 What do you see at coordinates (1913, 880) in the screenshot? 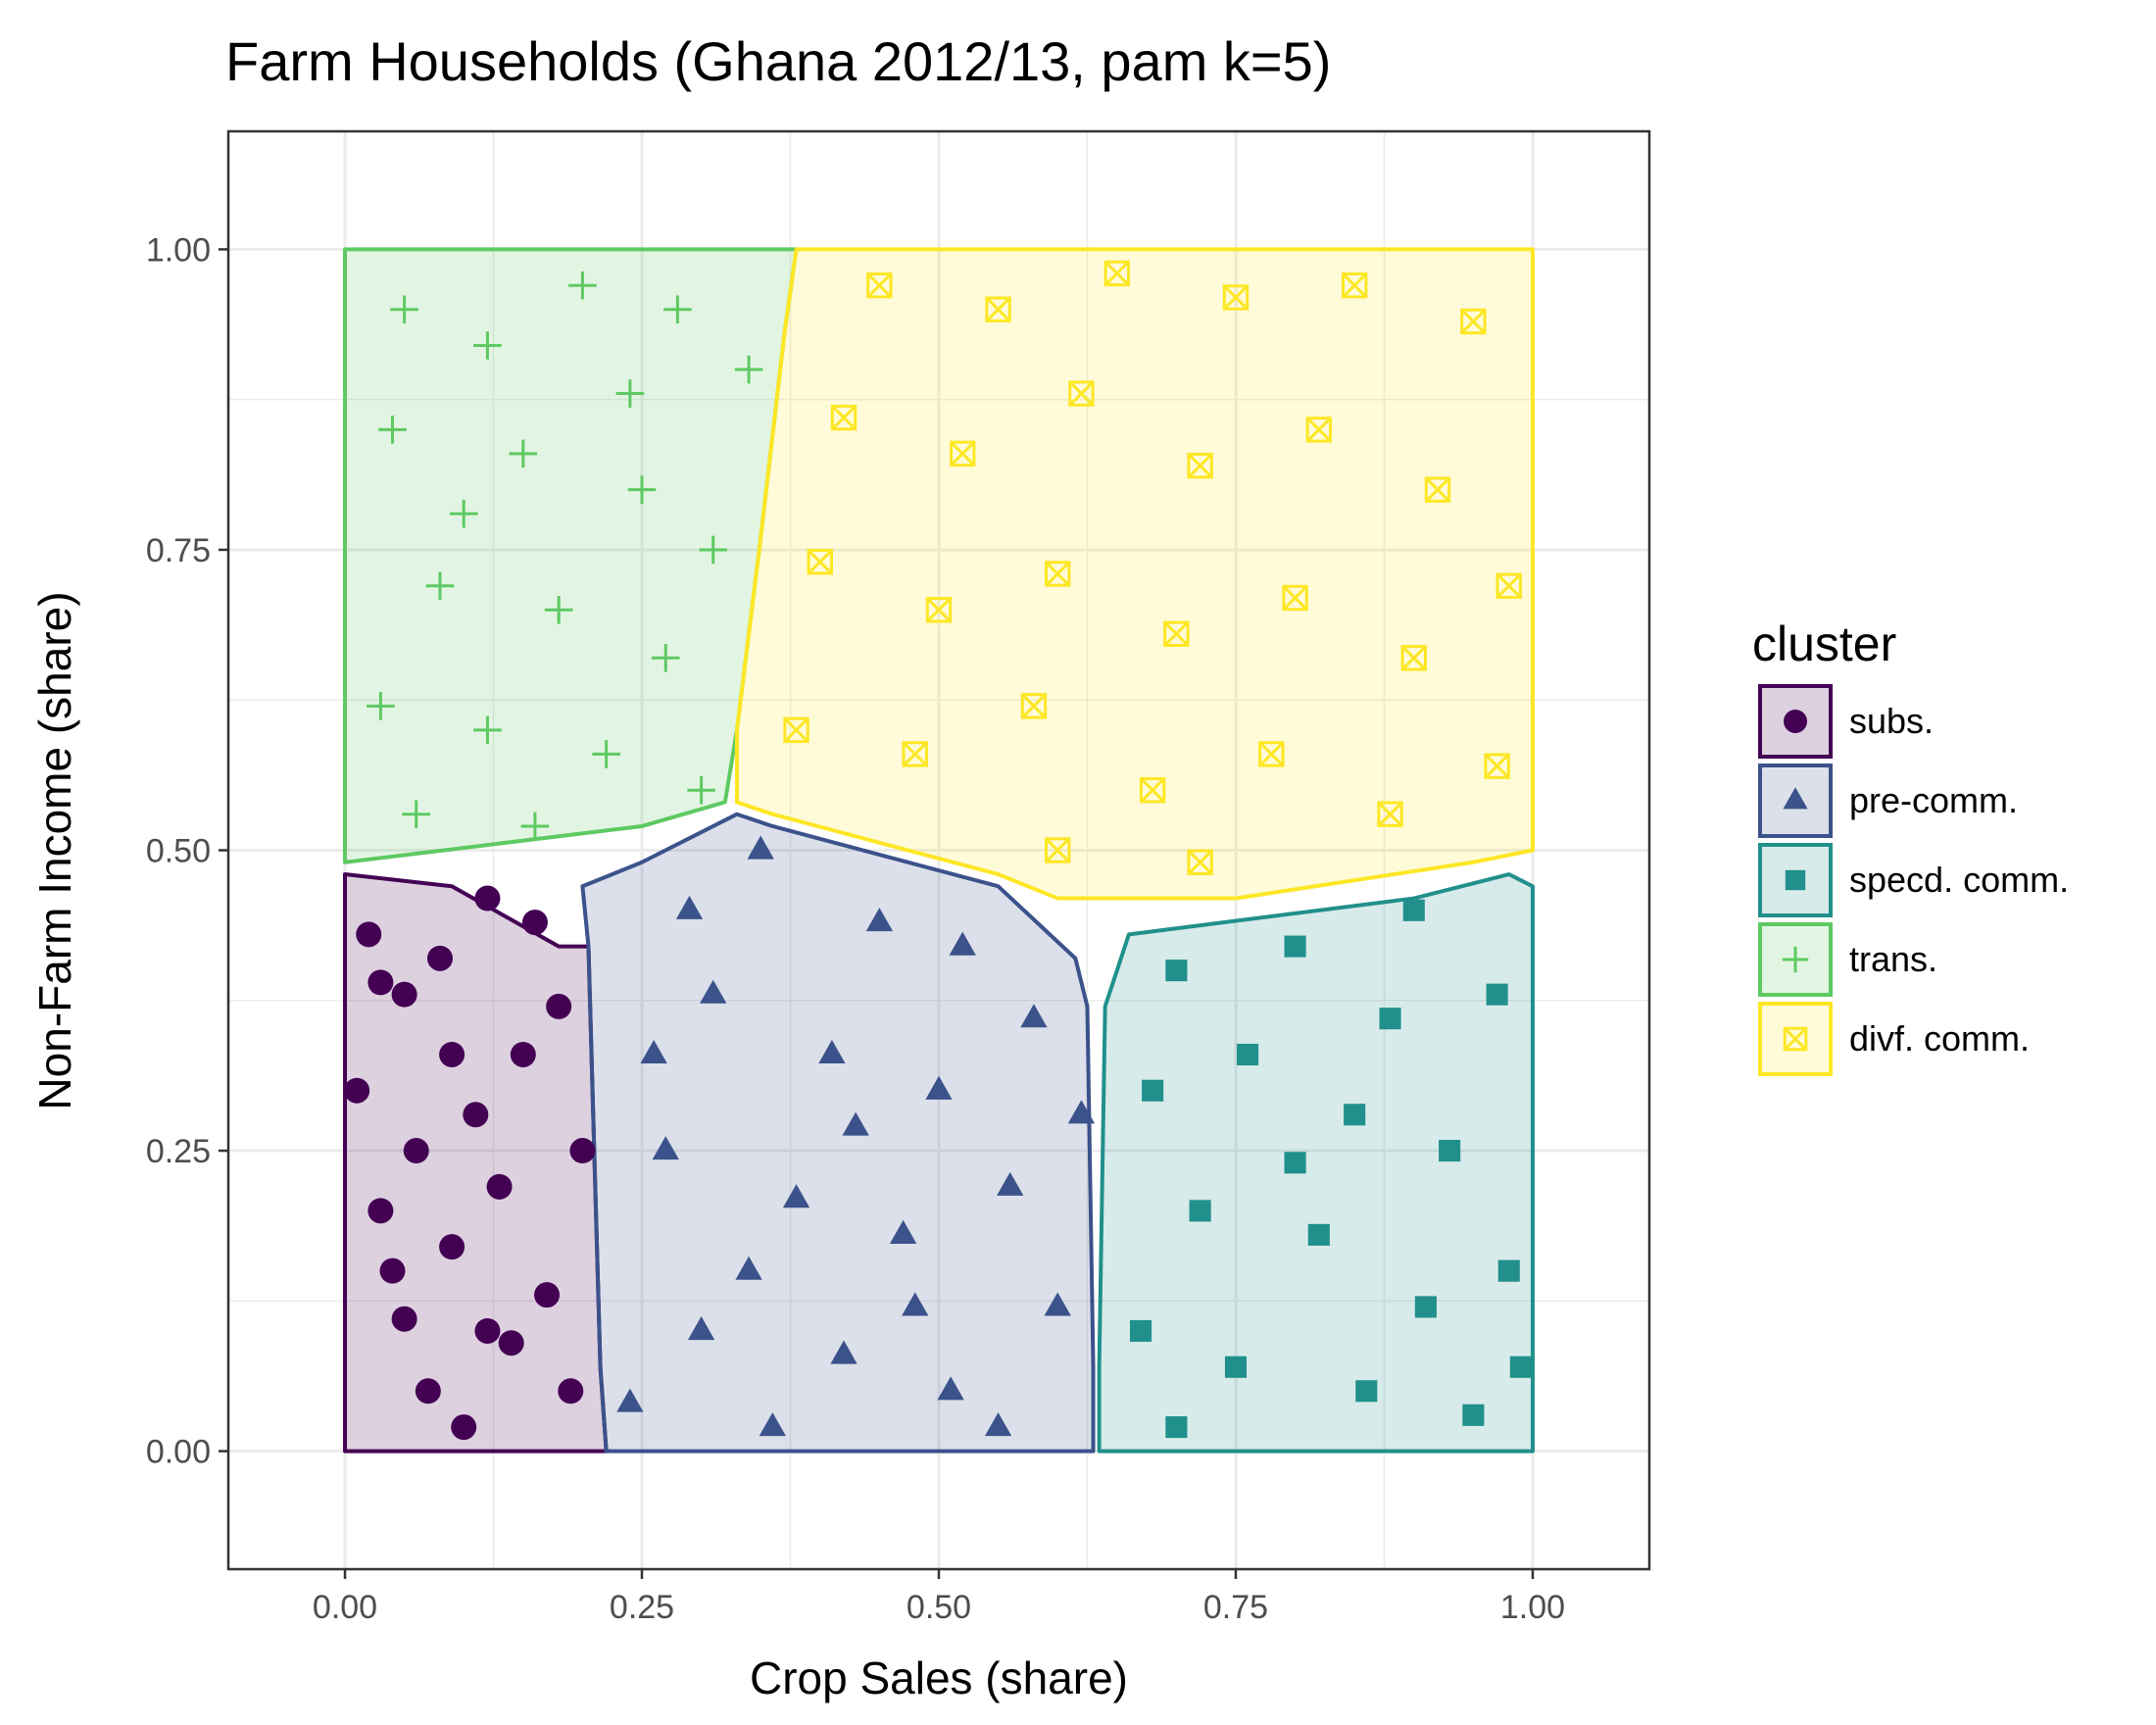
I see `legend-item: specd. comm.` at bounding box center [1913, 880].